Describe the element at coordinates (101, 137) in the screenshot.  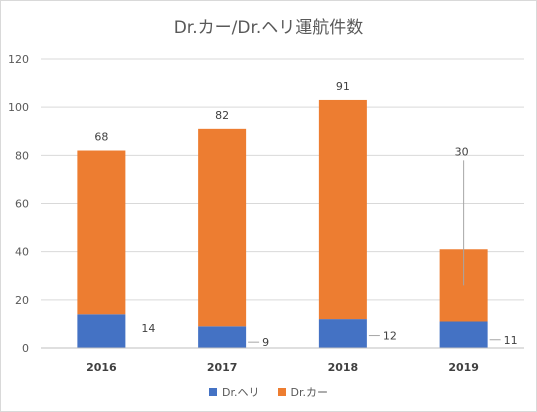
I see `data-label-dr-car: 68` at that location.